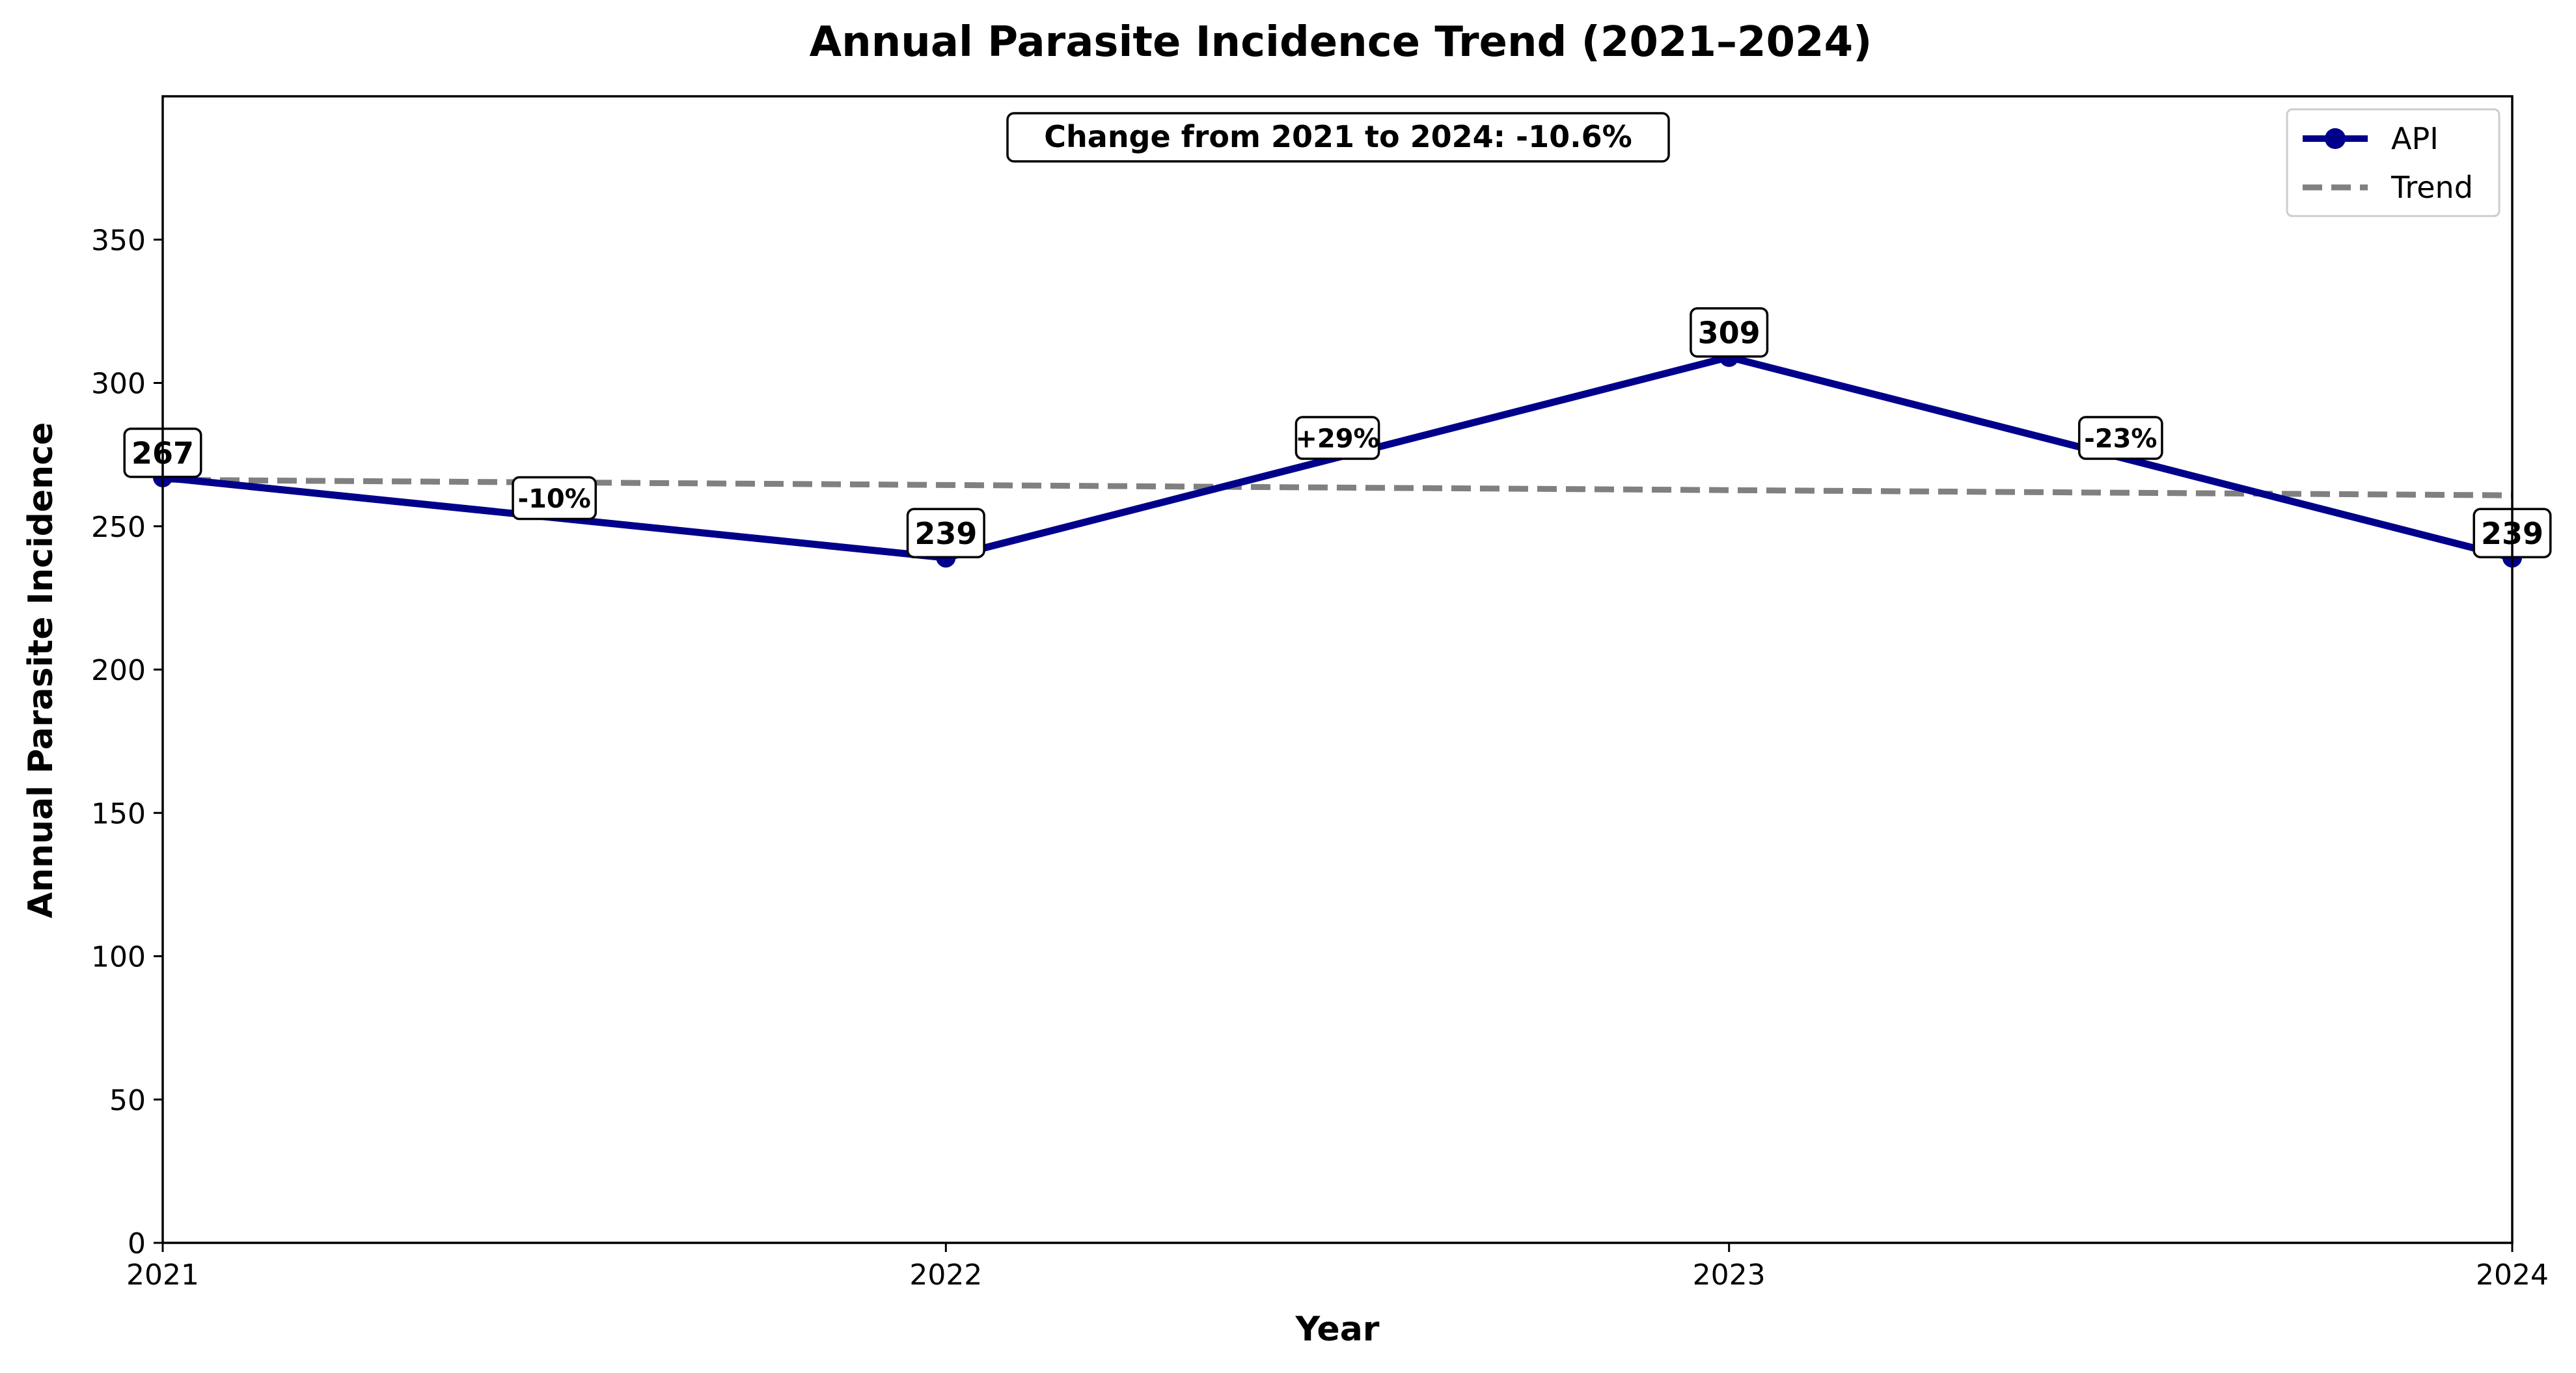 The width and height of the screenshot is (2576, 1373). I want to click on y-tick-label: 100, so click(119, 957).